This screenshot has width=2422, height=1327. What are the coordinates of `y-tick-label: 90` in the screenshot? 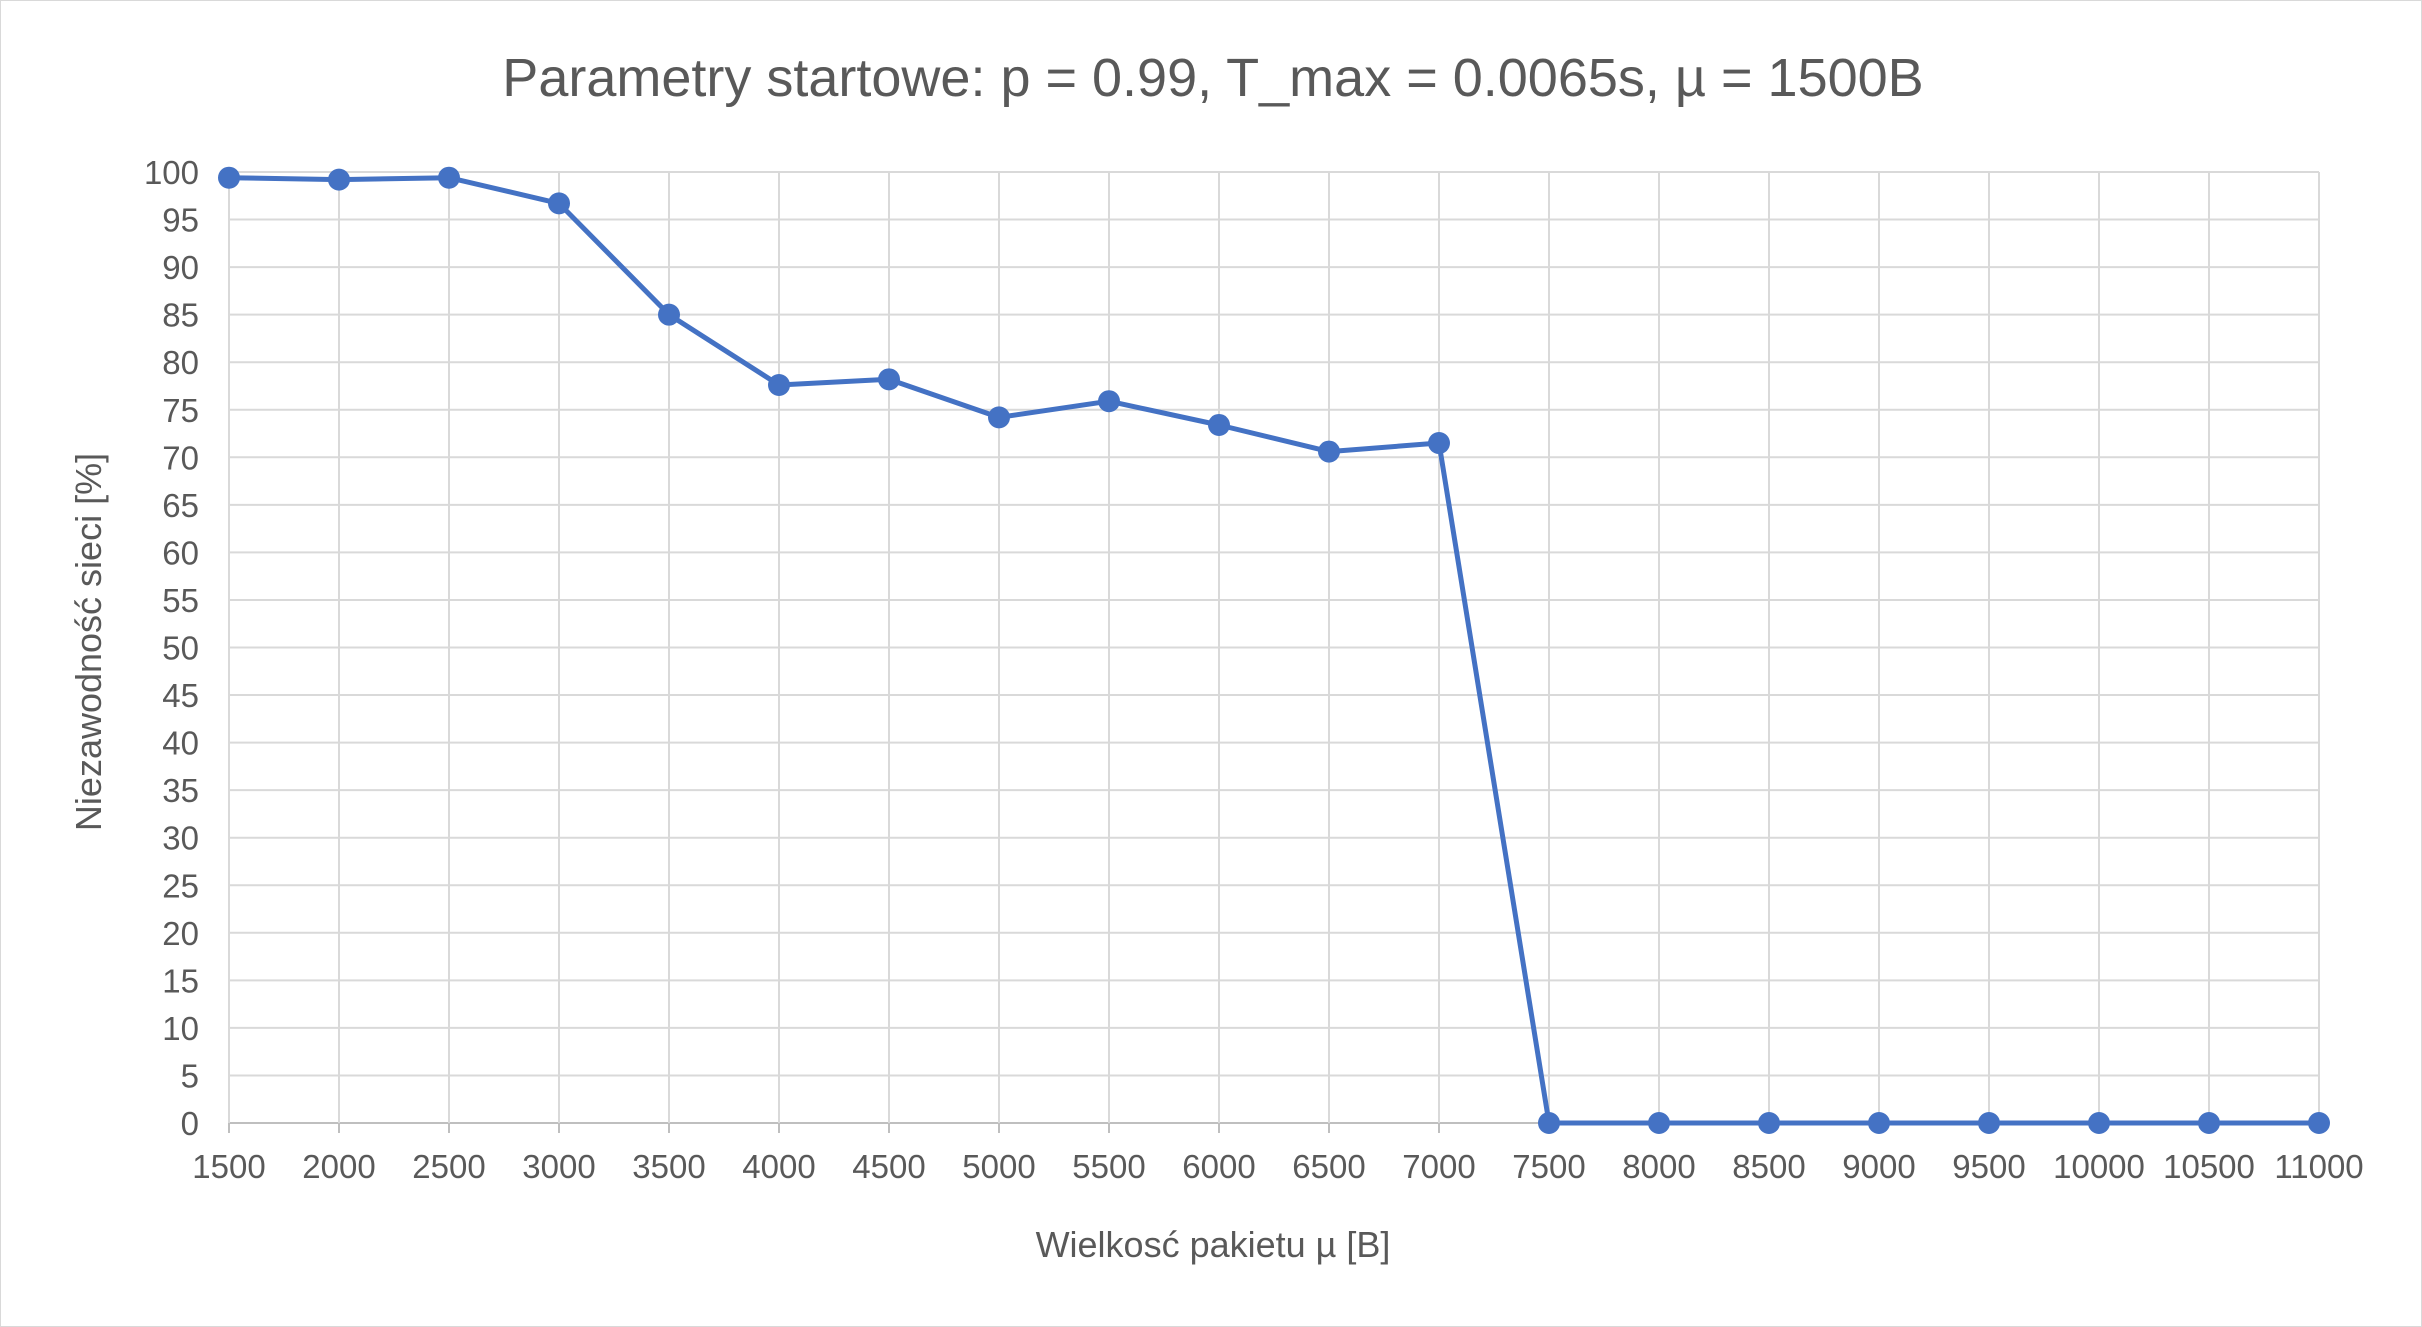 It's located at (180, 267).